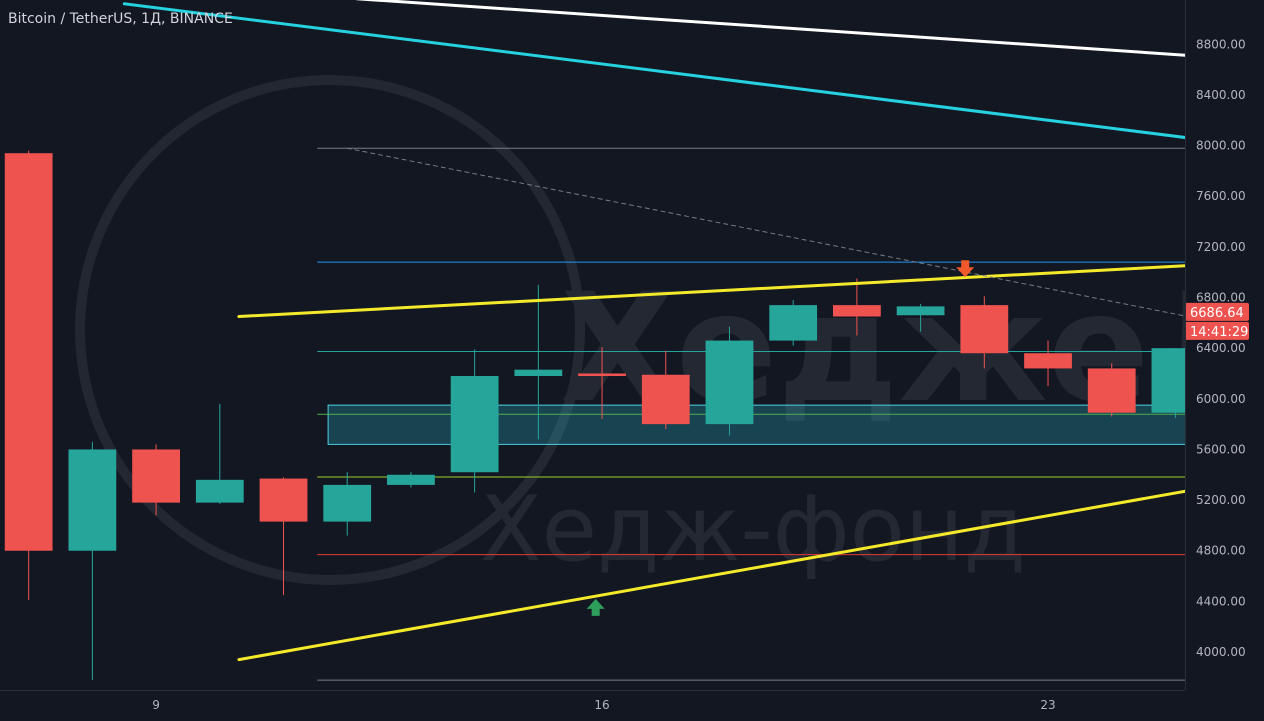 The height and width of the screenshot is (721, 1264). I want to click on last-price-box, so click(1217, 311).